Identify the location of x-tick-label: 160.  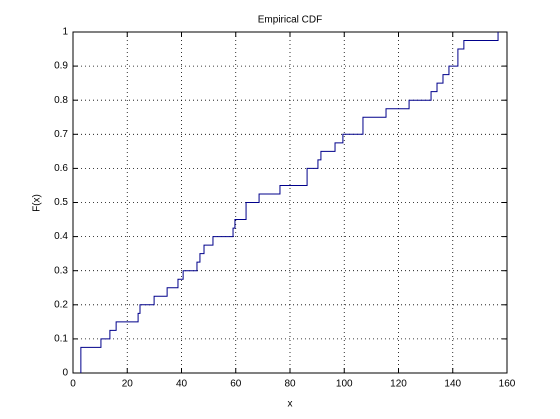
(507, 384).